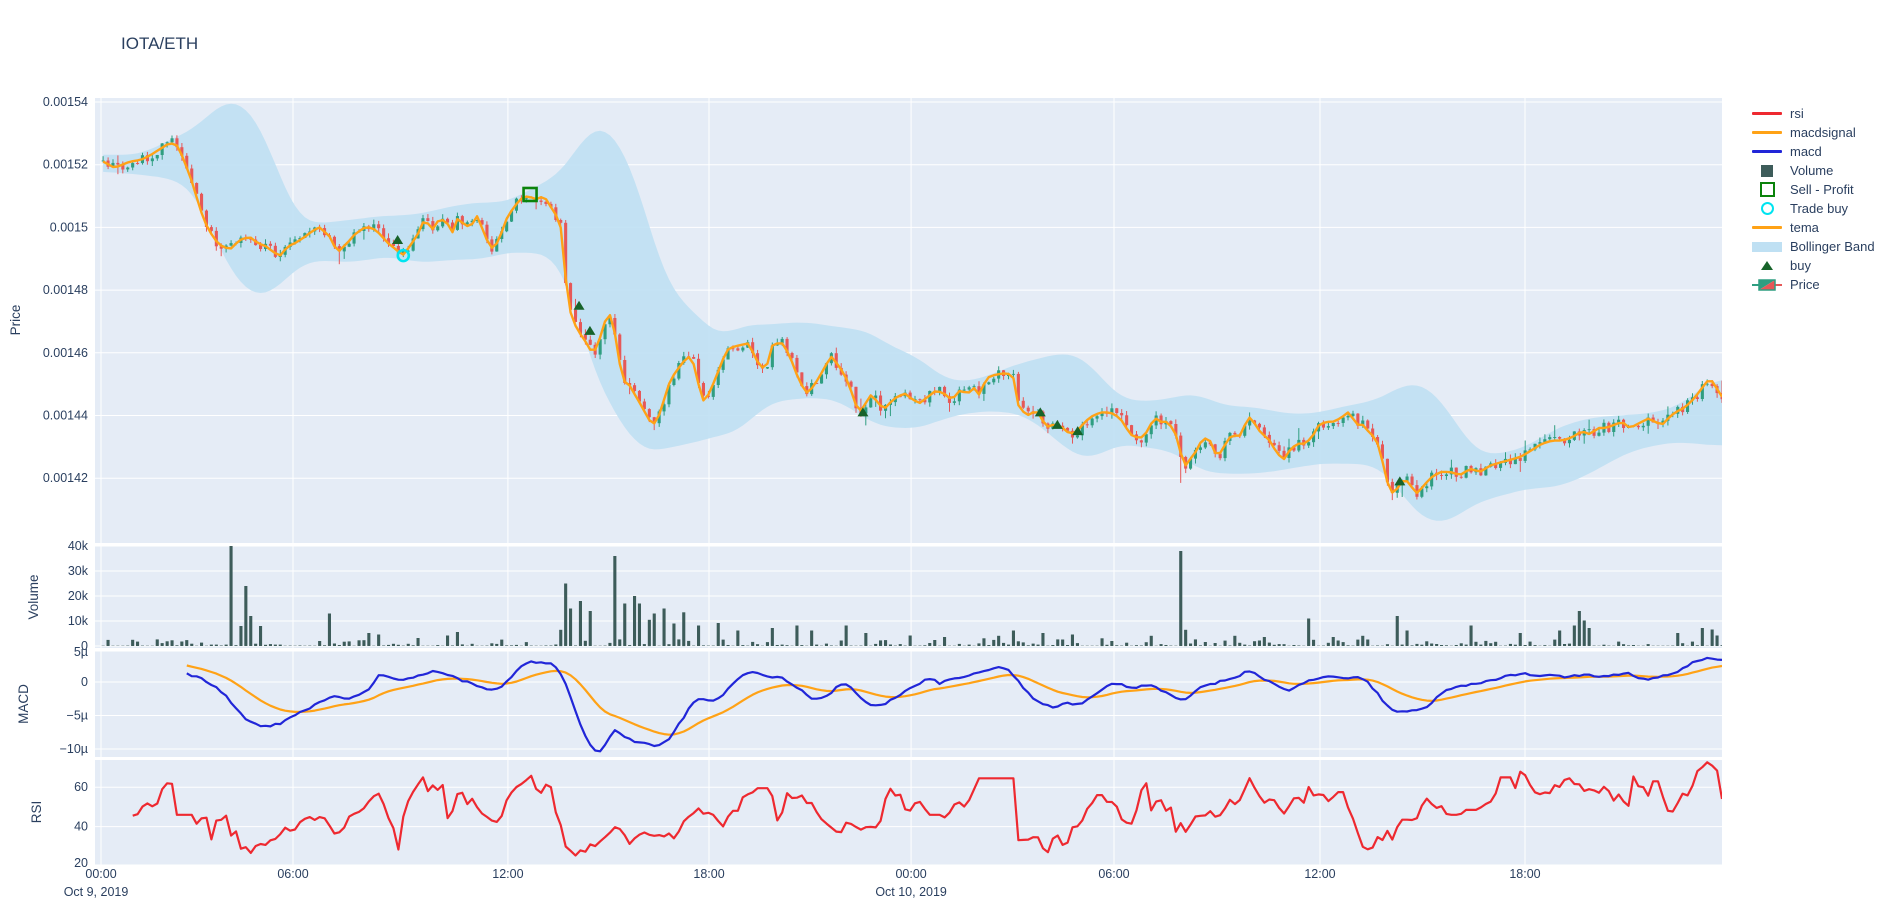 This screenshot has height=903, width=1890. What do you see at coordinates (77, 716) in the screenshot?
I see `macd-tick-label: −5µ` at bounding box center [77, 716].